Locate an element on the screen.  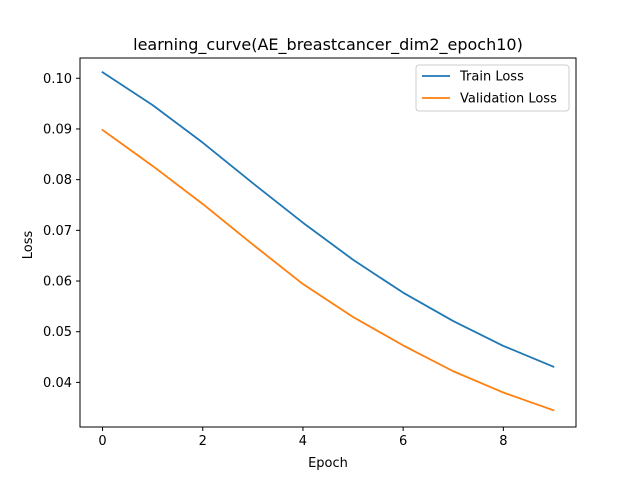
x-tick-label: 0 is located at coordinates (102, 441).